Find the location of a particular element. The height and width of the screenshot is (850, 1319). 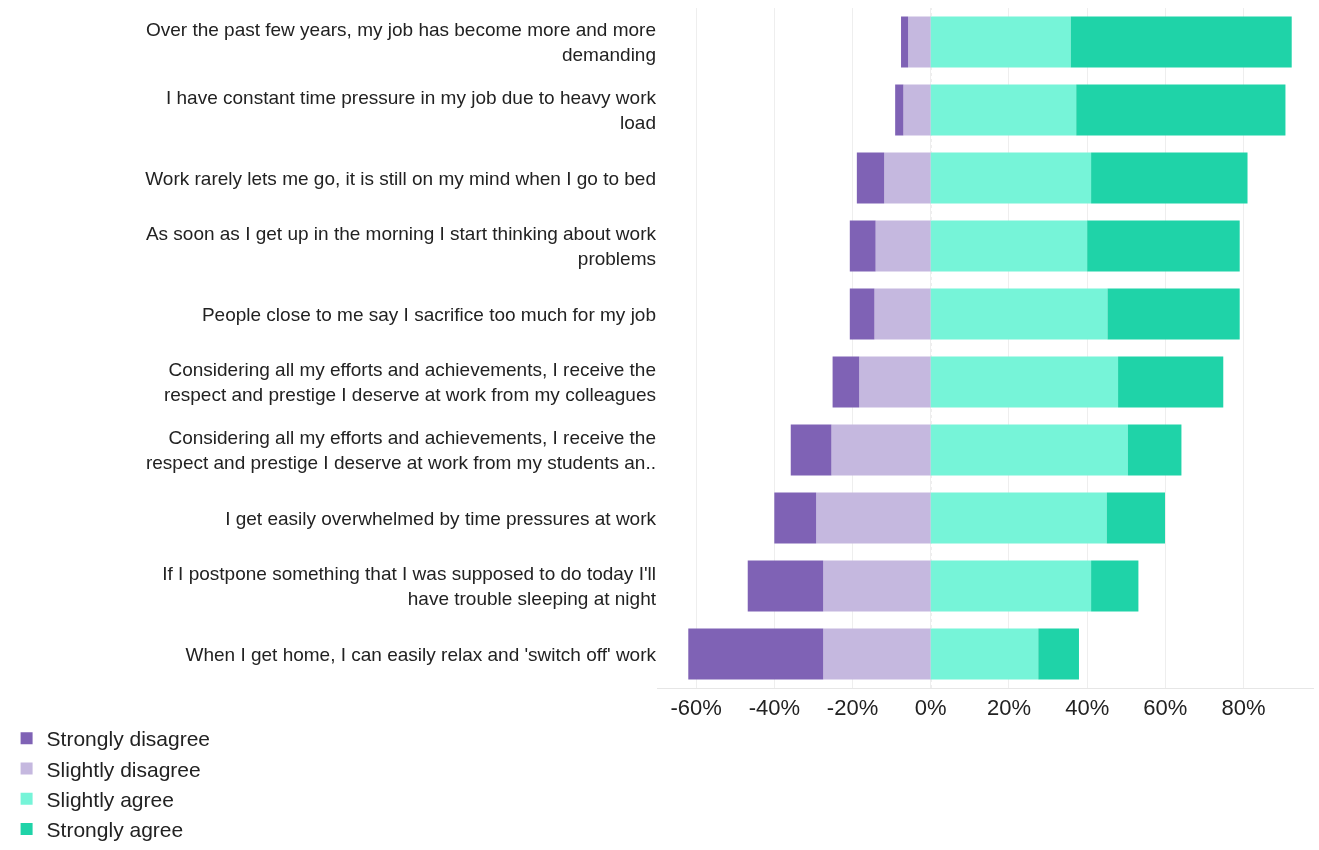

x-tick-label: 60% is located at coordinates (1165, 708).